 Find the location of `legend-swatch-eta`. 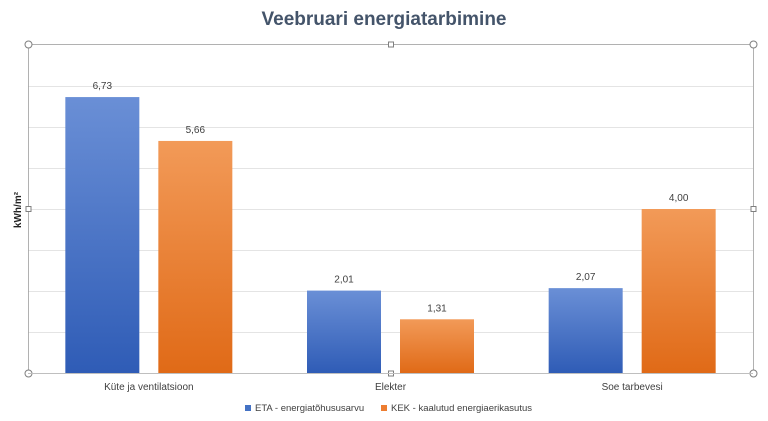

legend-swatch-eta is located at coordinates (248, 408).